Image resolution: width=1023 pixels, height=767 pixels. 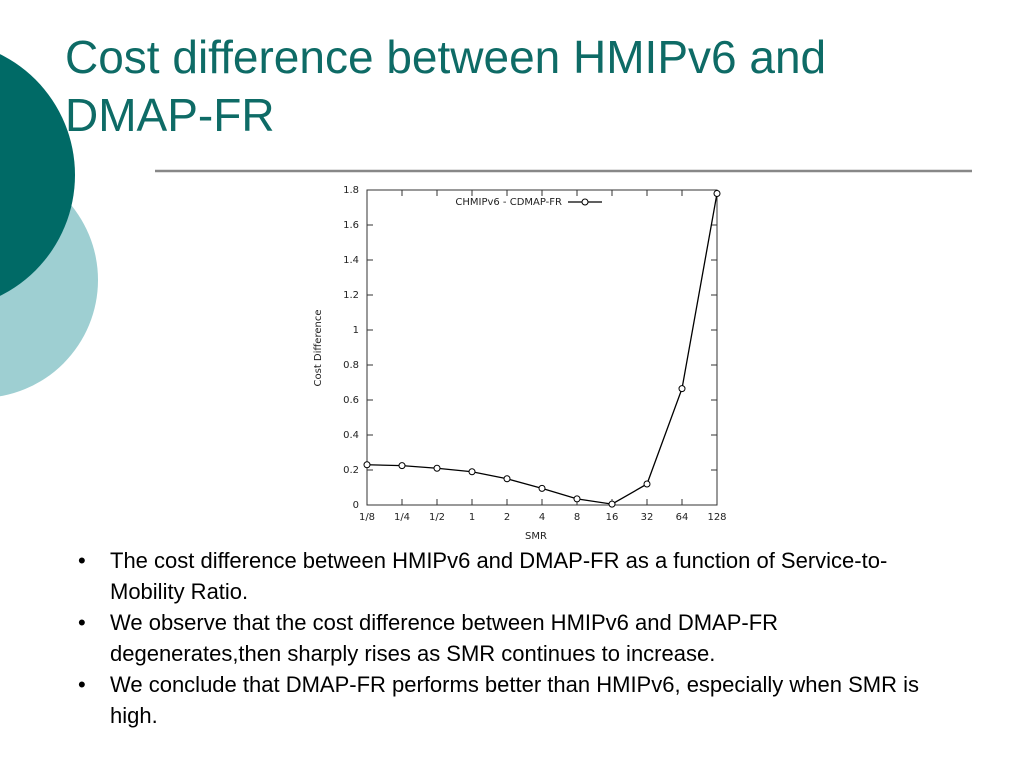 I want to click on y-tick-label: 0.6, so click(x=351, y=400).